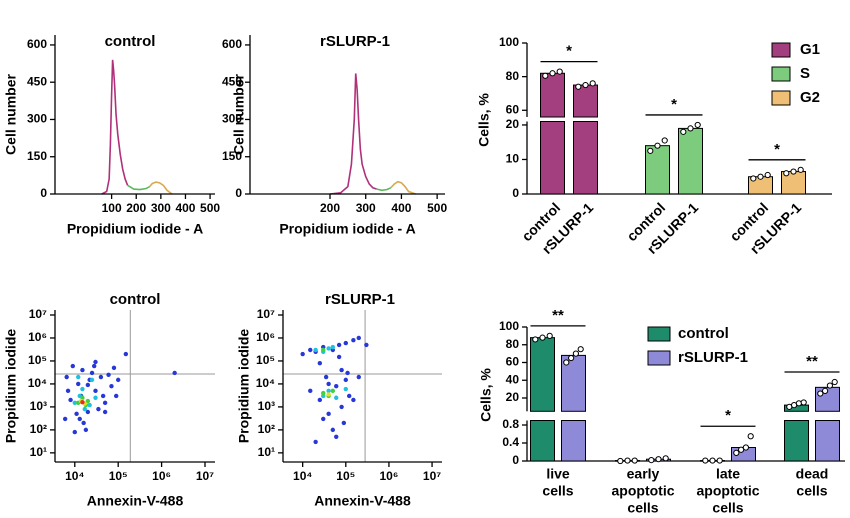  I want to click on x-tick-label: early, so click(643, 474).